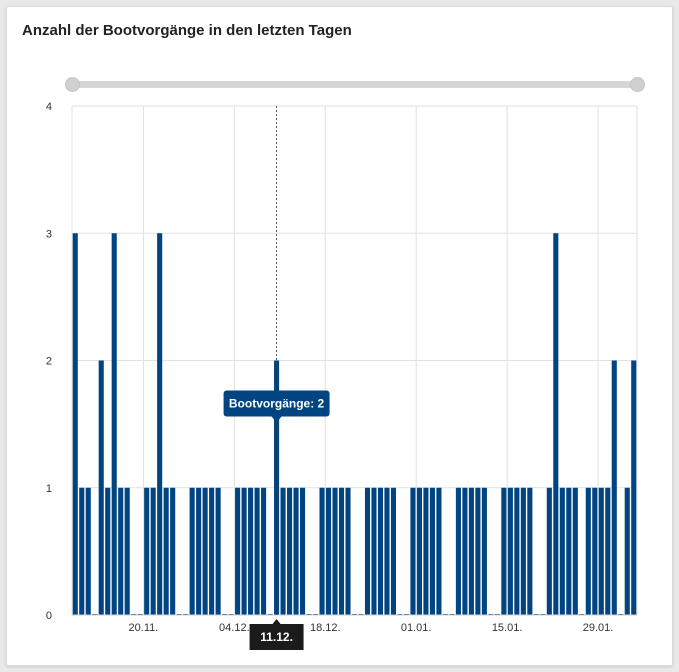  I want to click on y-tick-label: 1, so click(49, 489).